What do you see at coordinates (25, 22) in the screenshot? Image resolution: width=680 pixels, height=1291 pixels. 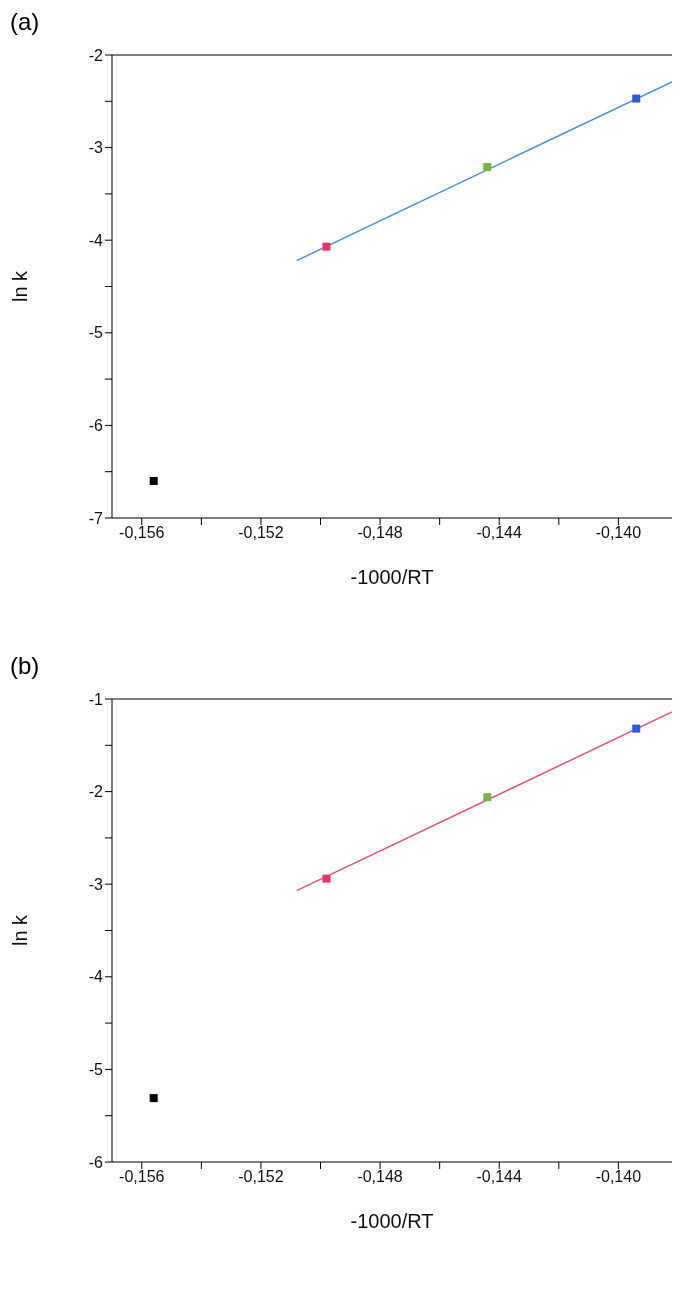 I see `chart-title: (a)` at bounding box center [25, 22].